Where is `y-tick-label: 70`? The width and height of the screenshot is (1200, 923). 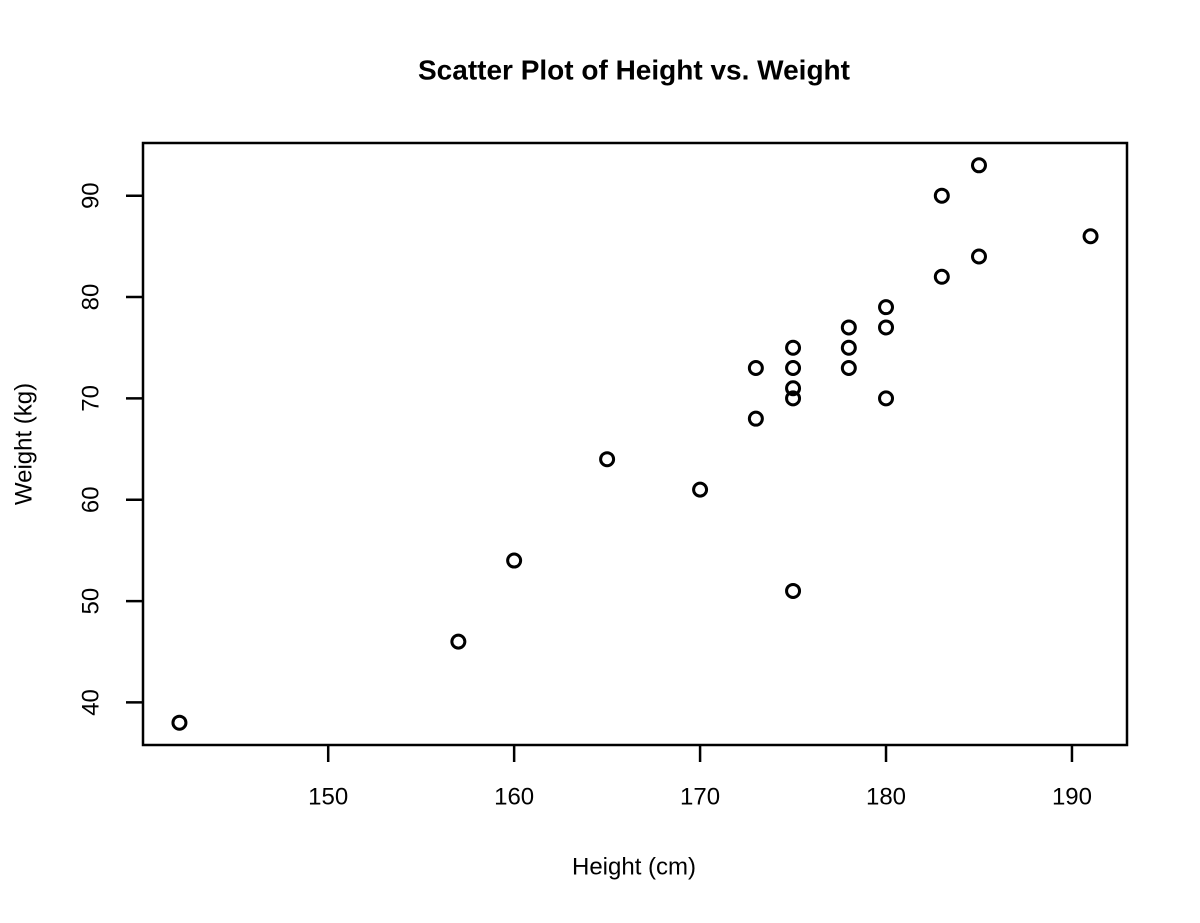 y-tick-label: 70 is located at coordinates (90, 398).